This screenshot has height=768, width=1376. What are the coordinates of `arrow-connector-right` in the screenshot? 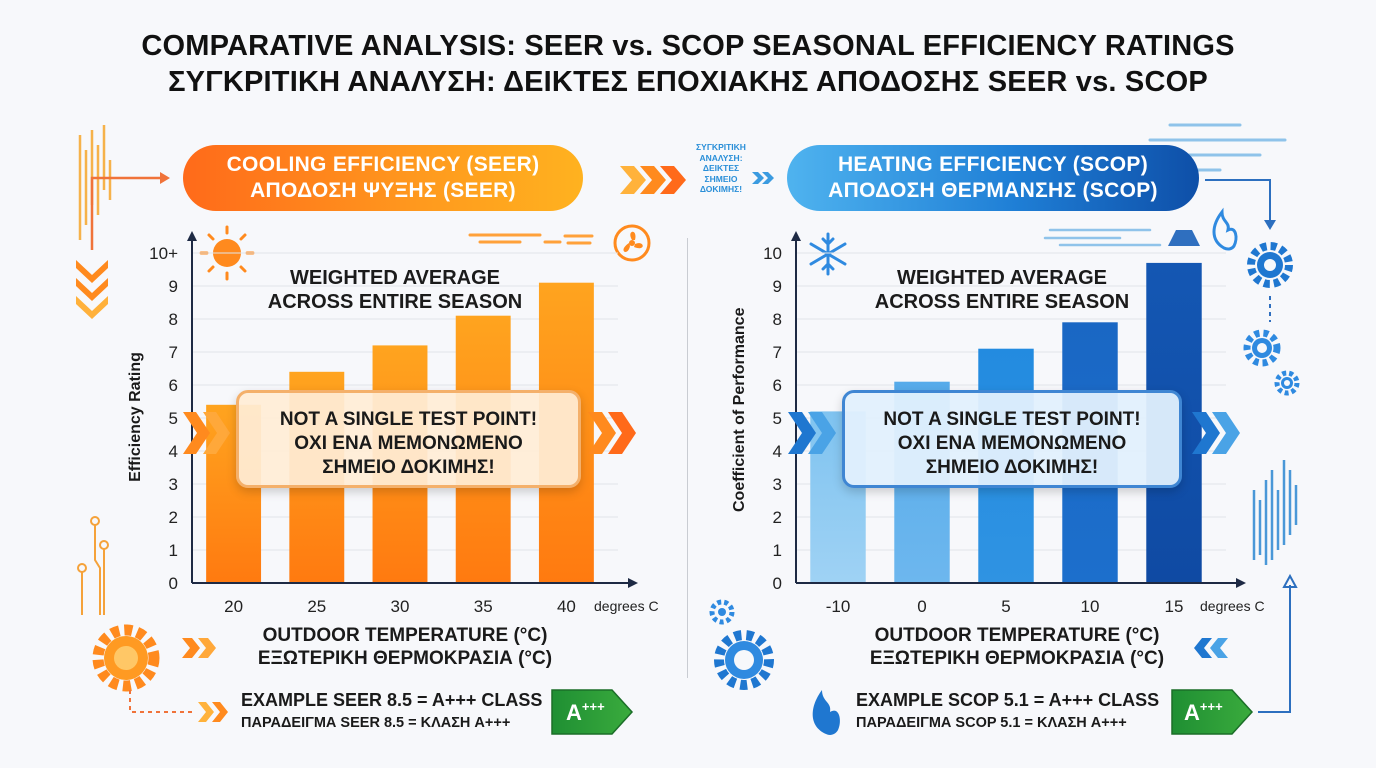 It's located at (1238, 200).